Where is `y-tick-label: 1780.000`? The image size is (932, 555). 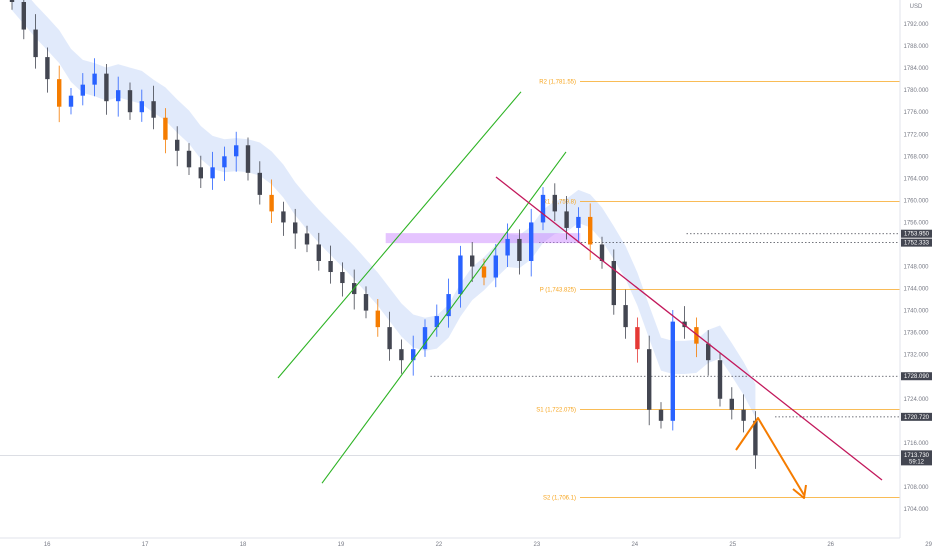 y-tick-label: 1780.000 is located at coordinates (916, 91).